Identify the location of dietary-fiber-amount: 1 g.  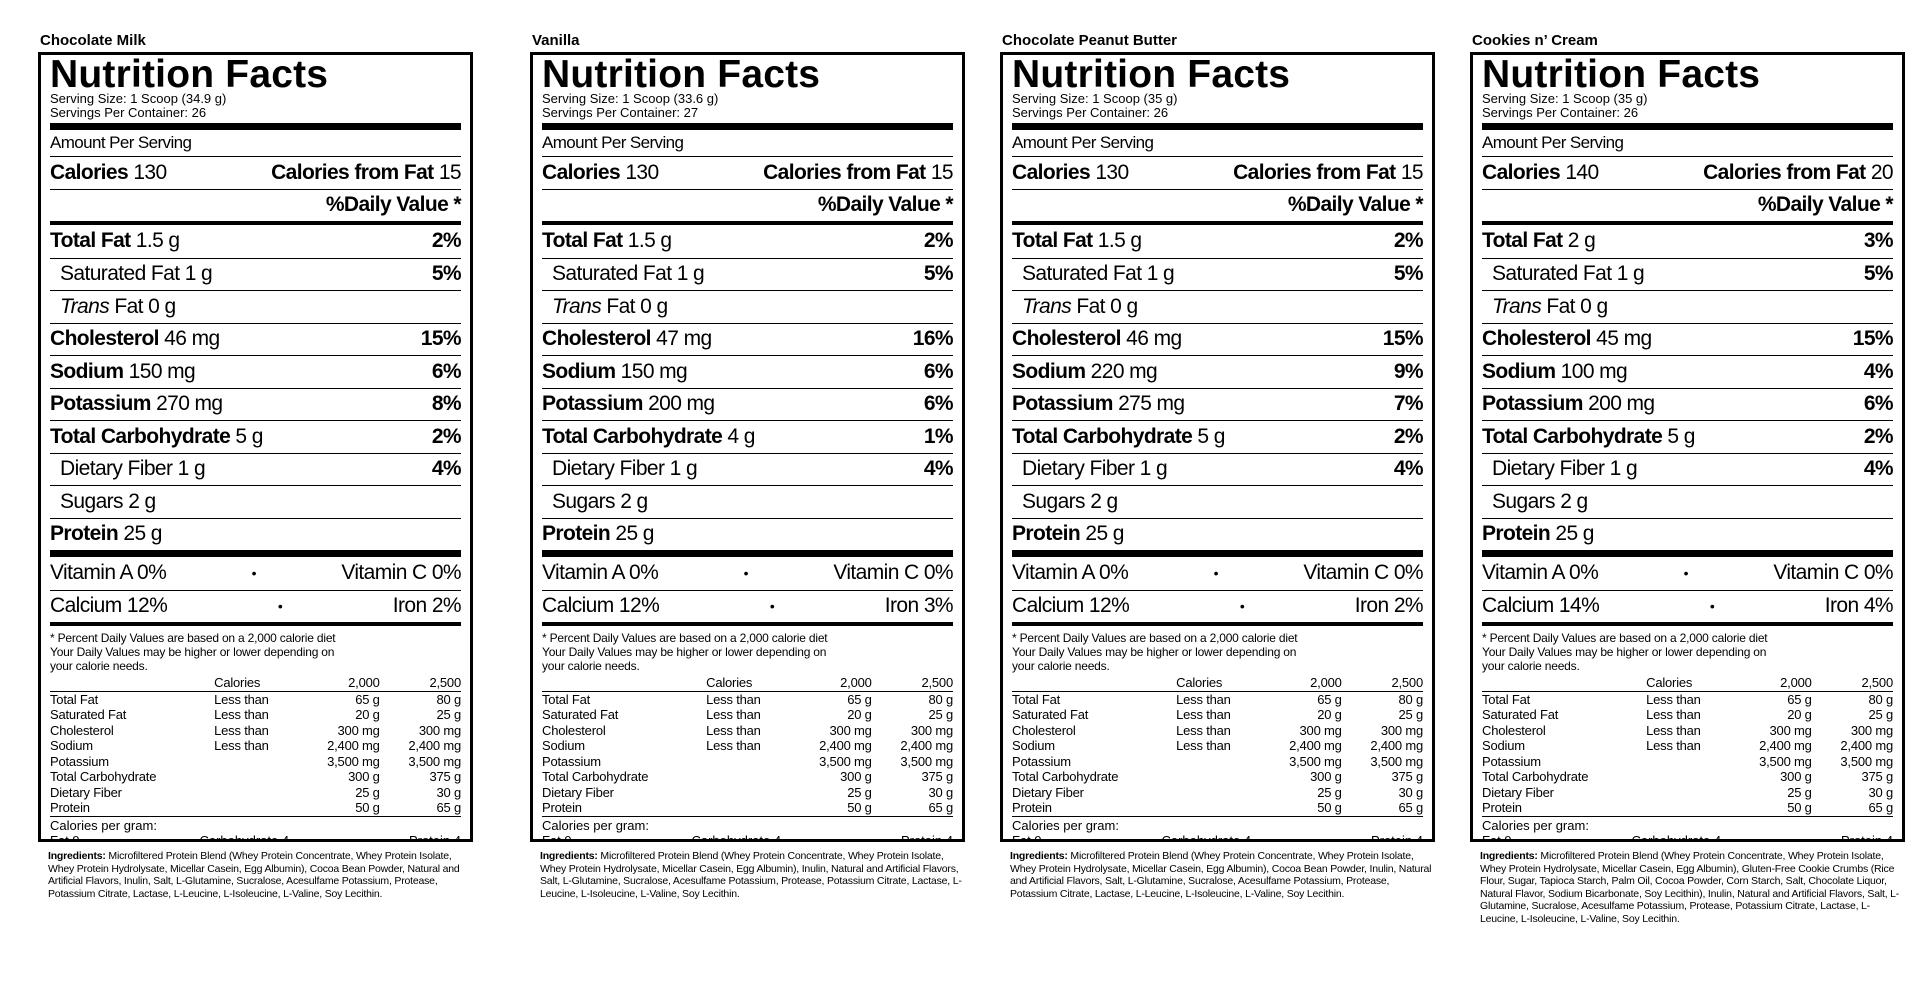
(1153, 469).